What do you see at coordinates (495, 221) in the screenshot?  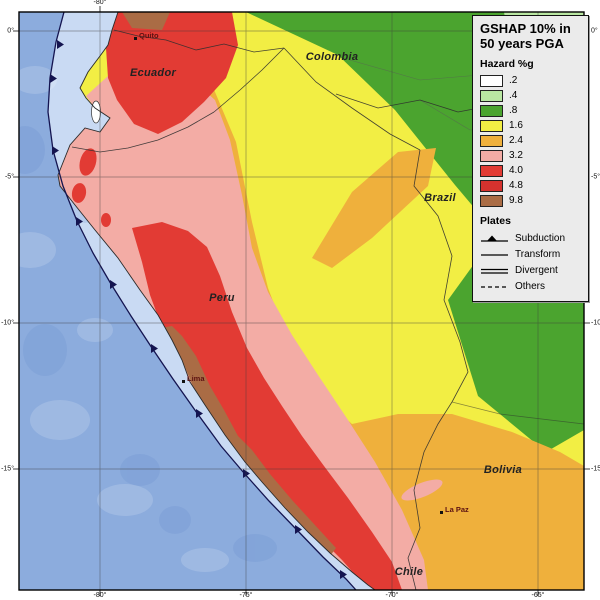 I see `legend-plates-heading: Plates` at bounding box center [495, 221].